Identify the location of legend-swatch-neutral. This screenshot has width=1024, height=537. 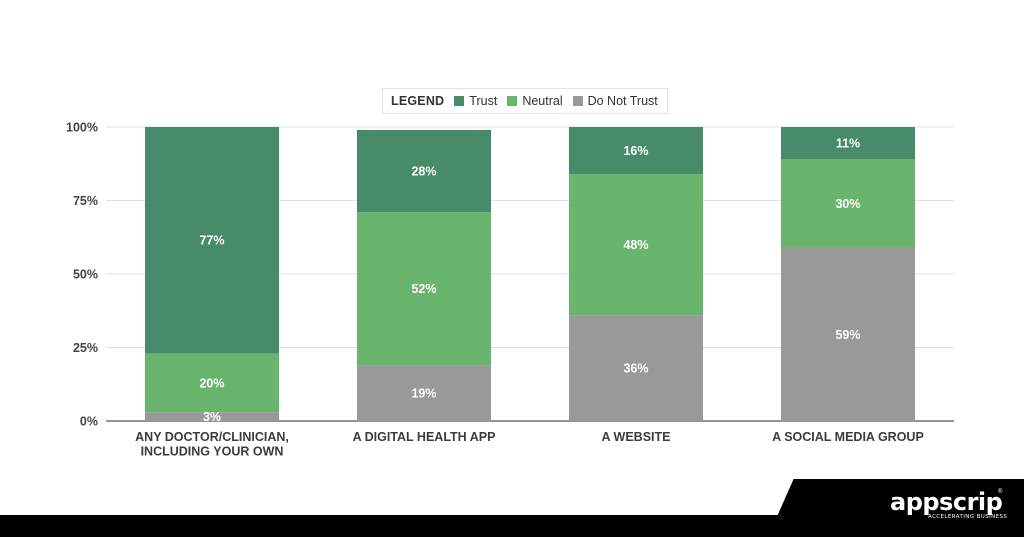
(512, 101).